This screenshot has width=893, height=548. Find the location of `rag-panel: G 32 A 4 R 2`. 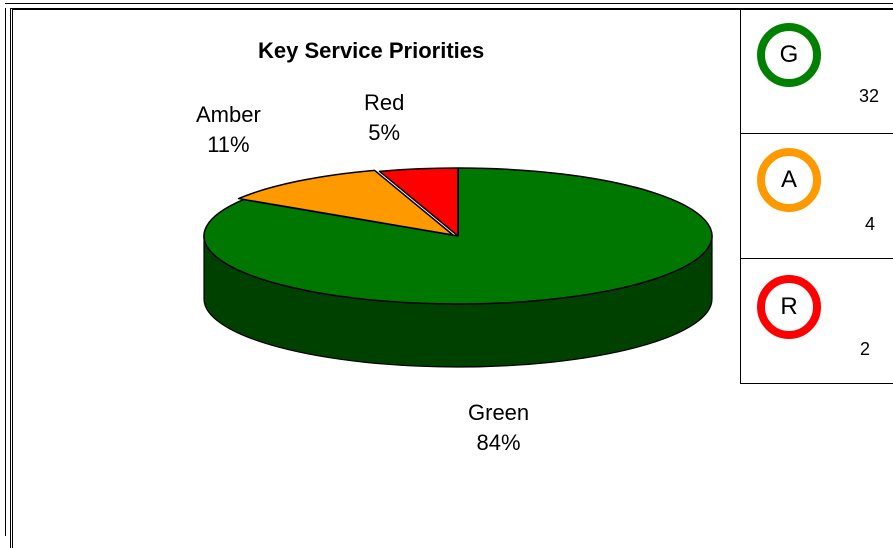

rag-panel: G 32 A 4 R 2 is located at coordinates (816, 196).